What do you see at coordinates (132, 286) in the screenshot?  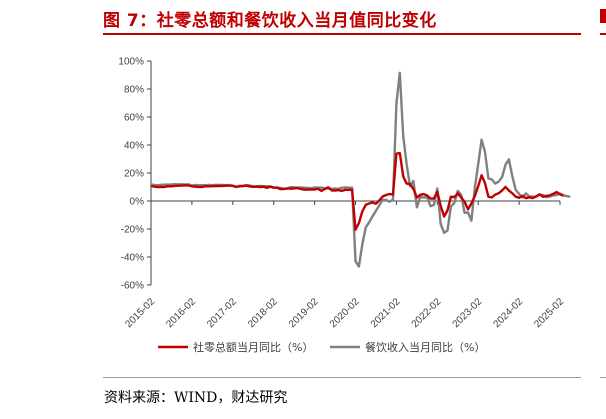 I see `y-tick-label: -60%` at bounding box center [132, 286].